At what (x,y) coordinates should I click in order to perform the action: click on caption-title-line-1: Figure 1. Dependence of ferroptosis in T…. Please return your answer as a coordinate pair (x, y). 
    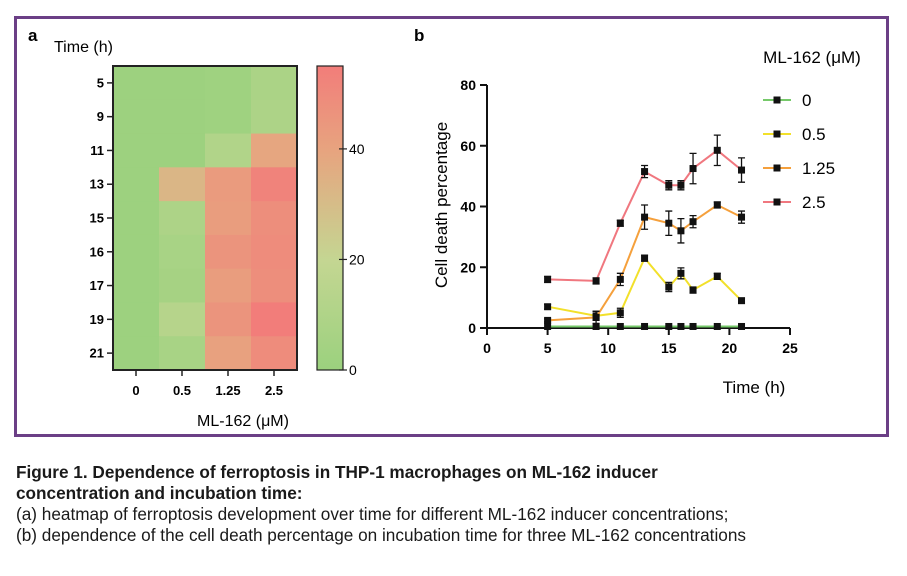
    Looking at the image, I should click on (337, 472).